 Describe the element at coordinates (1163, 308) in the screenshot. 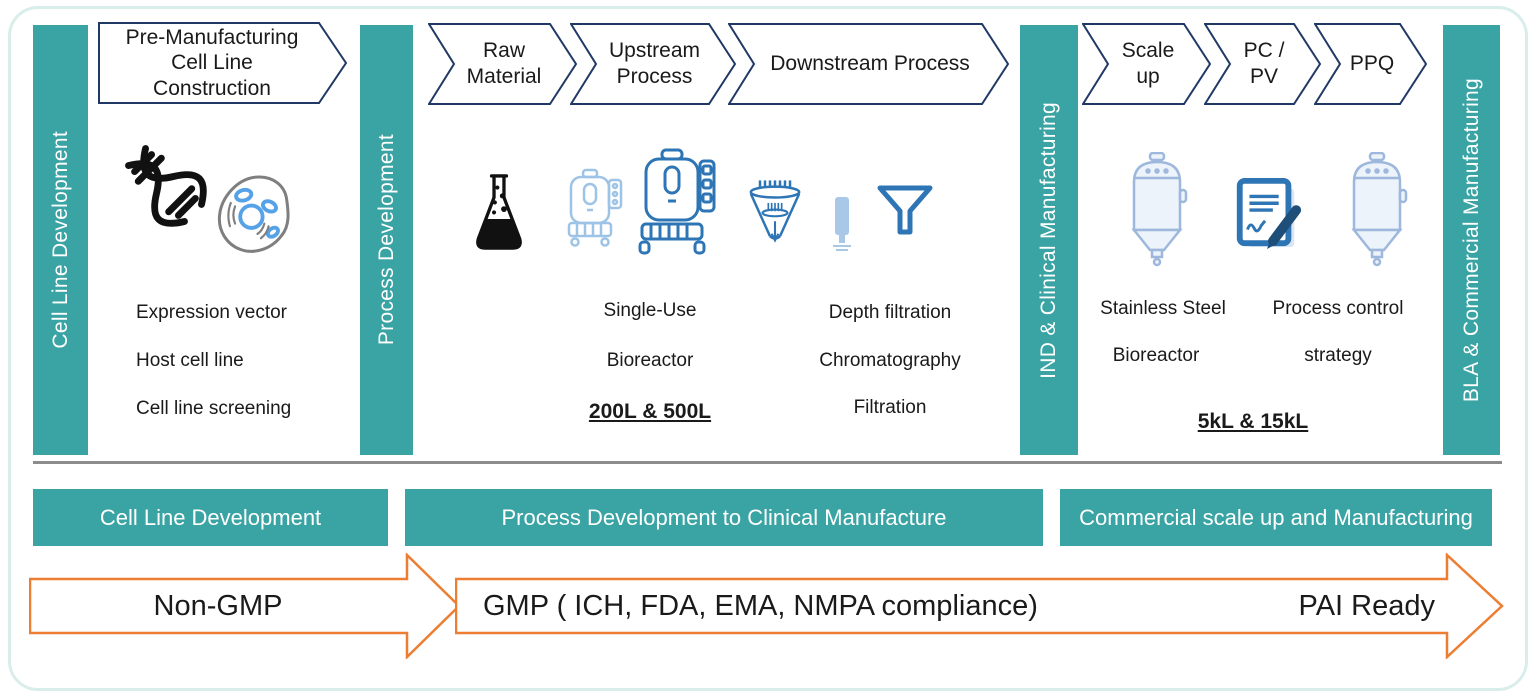

I see `note-stainless-steel: Stainless Steel` at that location.